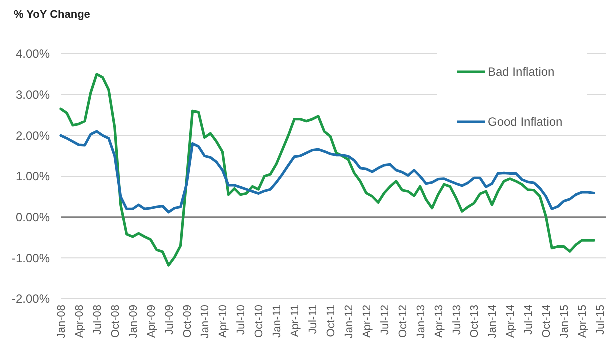 This screenshot has width=616, height=346. I want to click on x-tick-label: Jul-13, so click(457, 320).